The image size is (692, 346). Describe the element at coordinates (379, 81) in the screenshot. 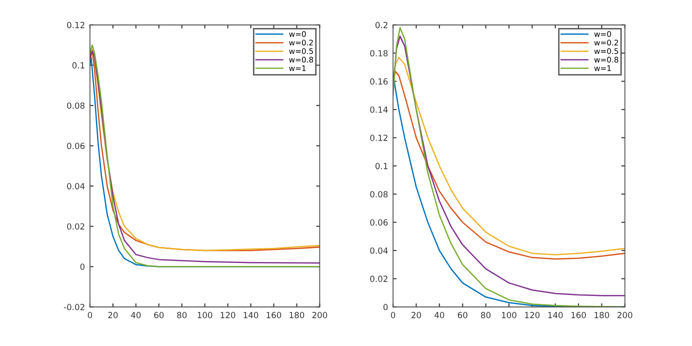

I see `y-tick-label: 0.16` at that location.